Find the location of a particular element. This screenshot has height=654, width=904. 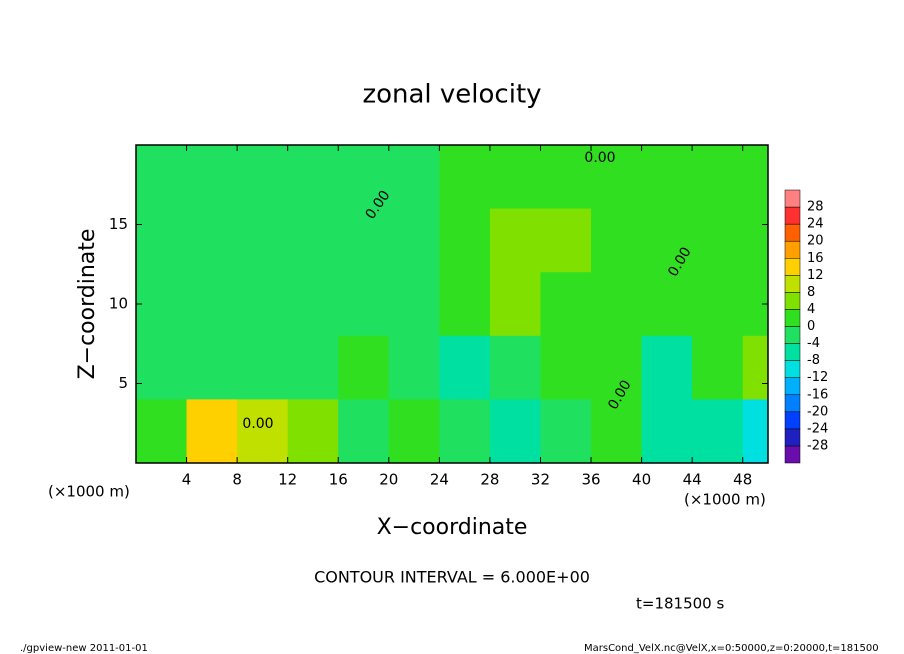

colorbar-label: -20 is located at coordinates (817, 411).